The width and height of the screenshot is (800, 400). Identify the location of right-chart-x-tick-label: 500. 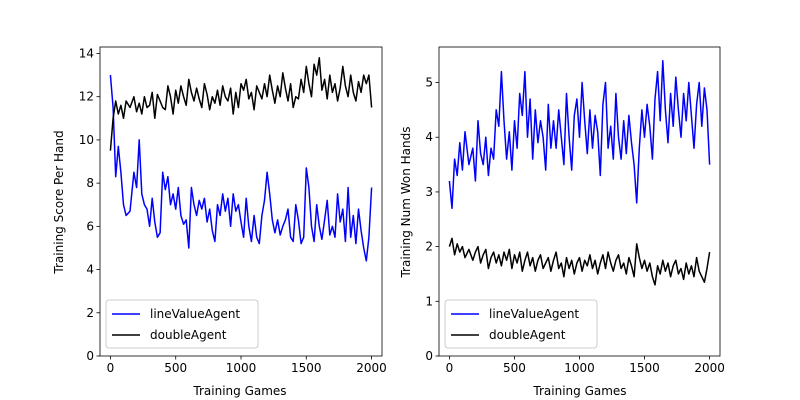
(514, 368).